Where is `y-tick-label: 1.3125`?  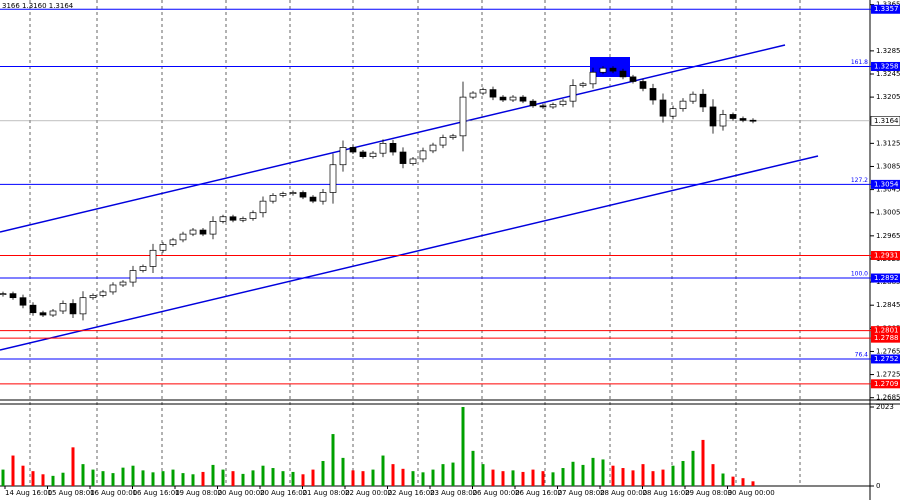 y-tick-label: 1.3125 is located at coordinates (888, 143).